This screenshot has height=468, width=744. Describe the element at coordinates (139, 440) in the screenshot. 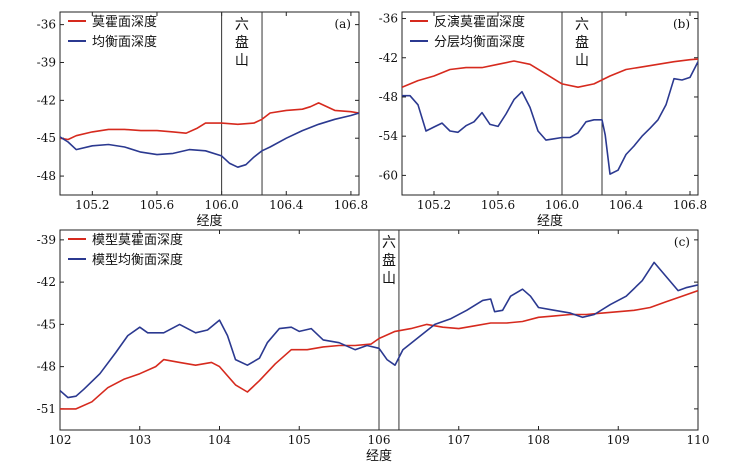

I see `x-tick-label: 103` at that location.